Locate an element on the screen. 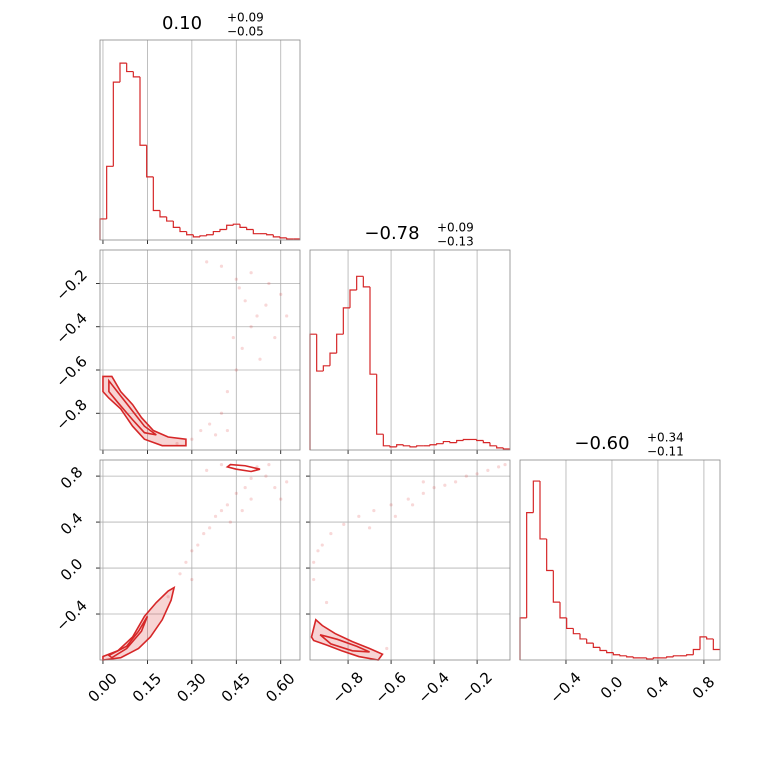 The width and height of the screenshot is (760, 760). y-tick-label: −0.2 is located at coordinates (71, 285).